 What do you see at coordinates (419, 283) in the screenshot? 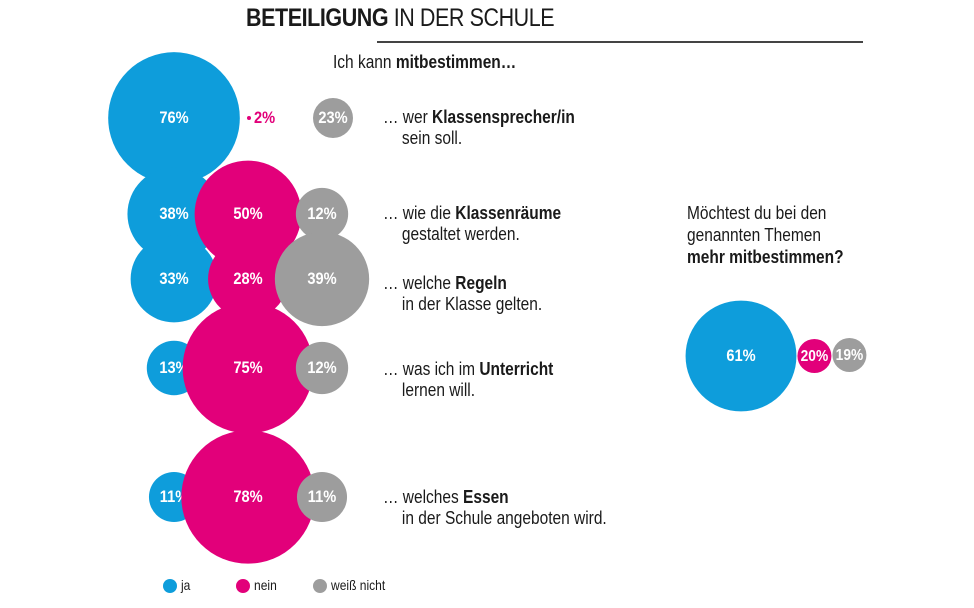
I see `question-prefix: … welche` at bounding box center [419, 283].